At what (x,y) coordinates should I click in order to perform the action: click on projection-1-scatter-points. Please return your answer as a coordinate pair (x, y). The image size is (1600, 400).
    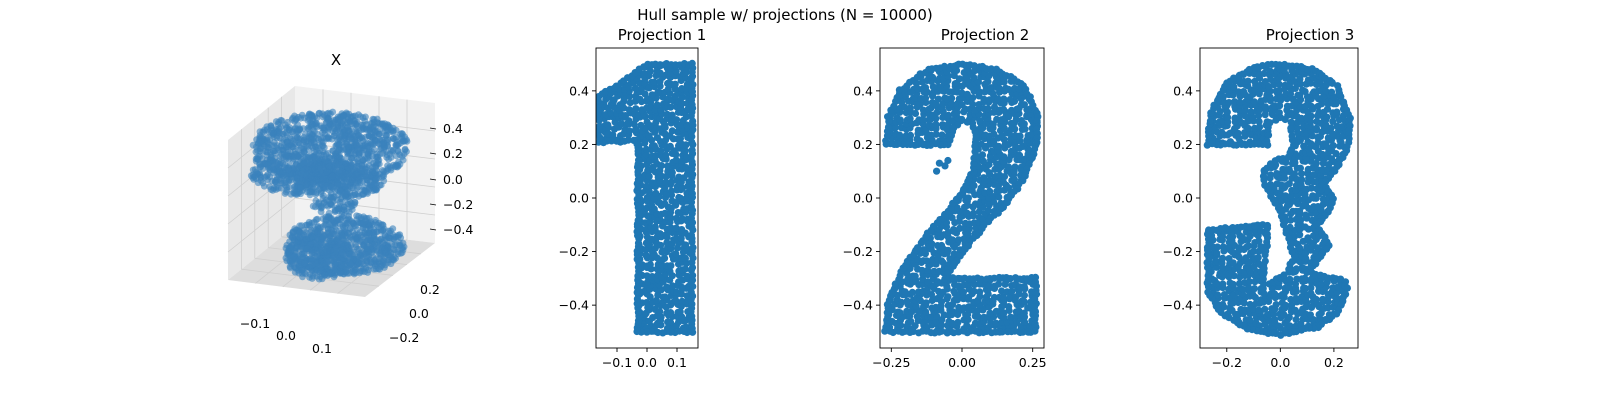
    Looking at the image, I should click on (646, 198).